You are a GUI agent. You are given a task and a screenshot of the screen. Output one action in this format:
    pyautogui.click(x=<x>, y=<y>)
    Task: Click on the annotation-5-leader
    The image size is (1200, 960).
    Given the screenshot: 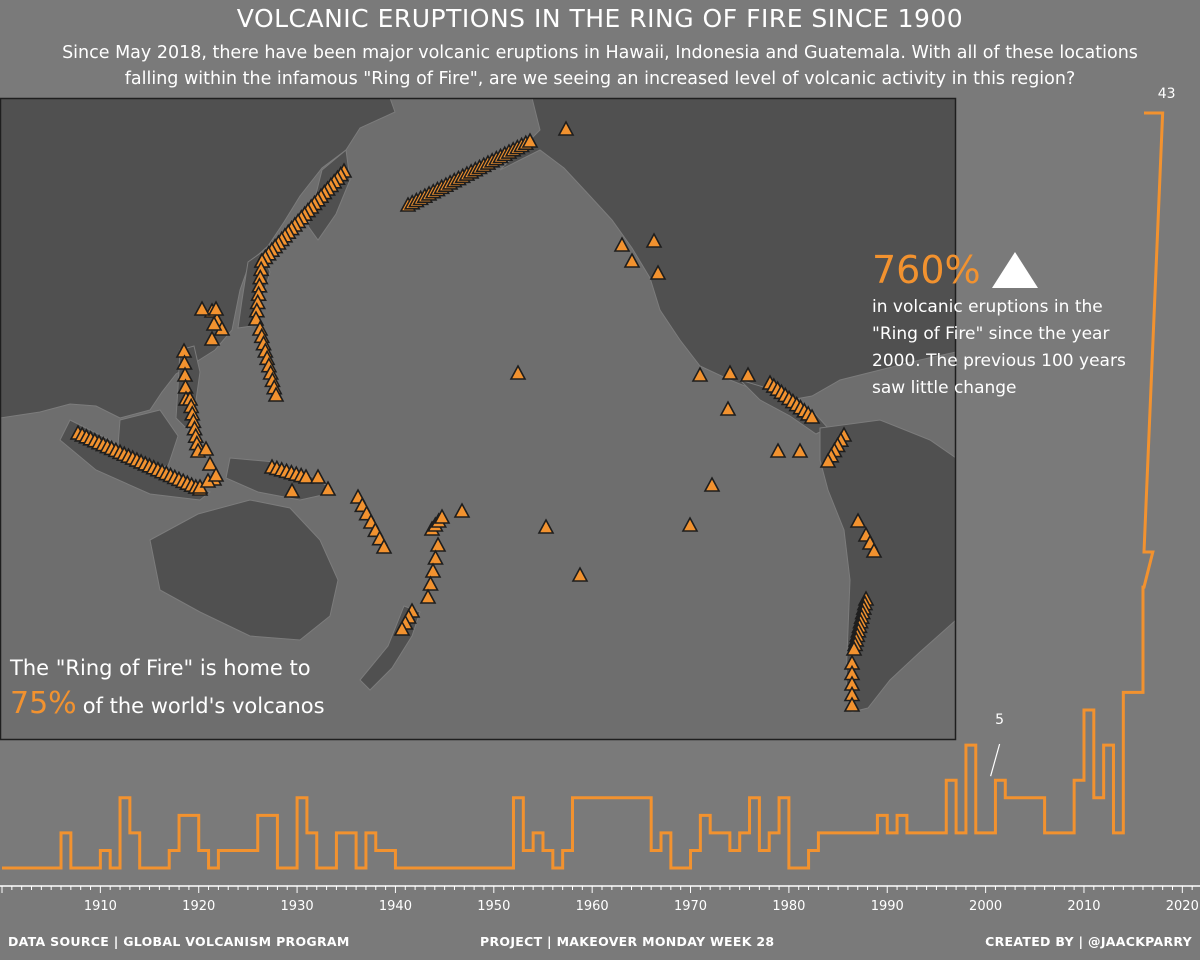 What is the action you would take?
    pyautogui.click(x=995, y=760)
    